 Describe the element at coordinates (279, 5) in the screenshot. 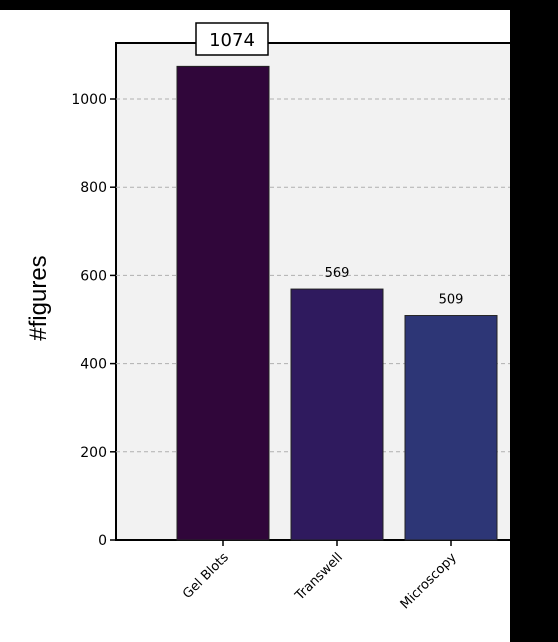

I see `top-border` at that location.